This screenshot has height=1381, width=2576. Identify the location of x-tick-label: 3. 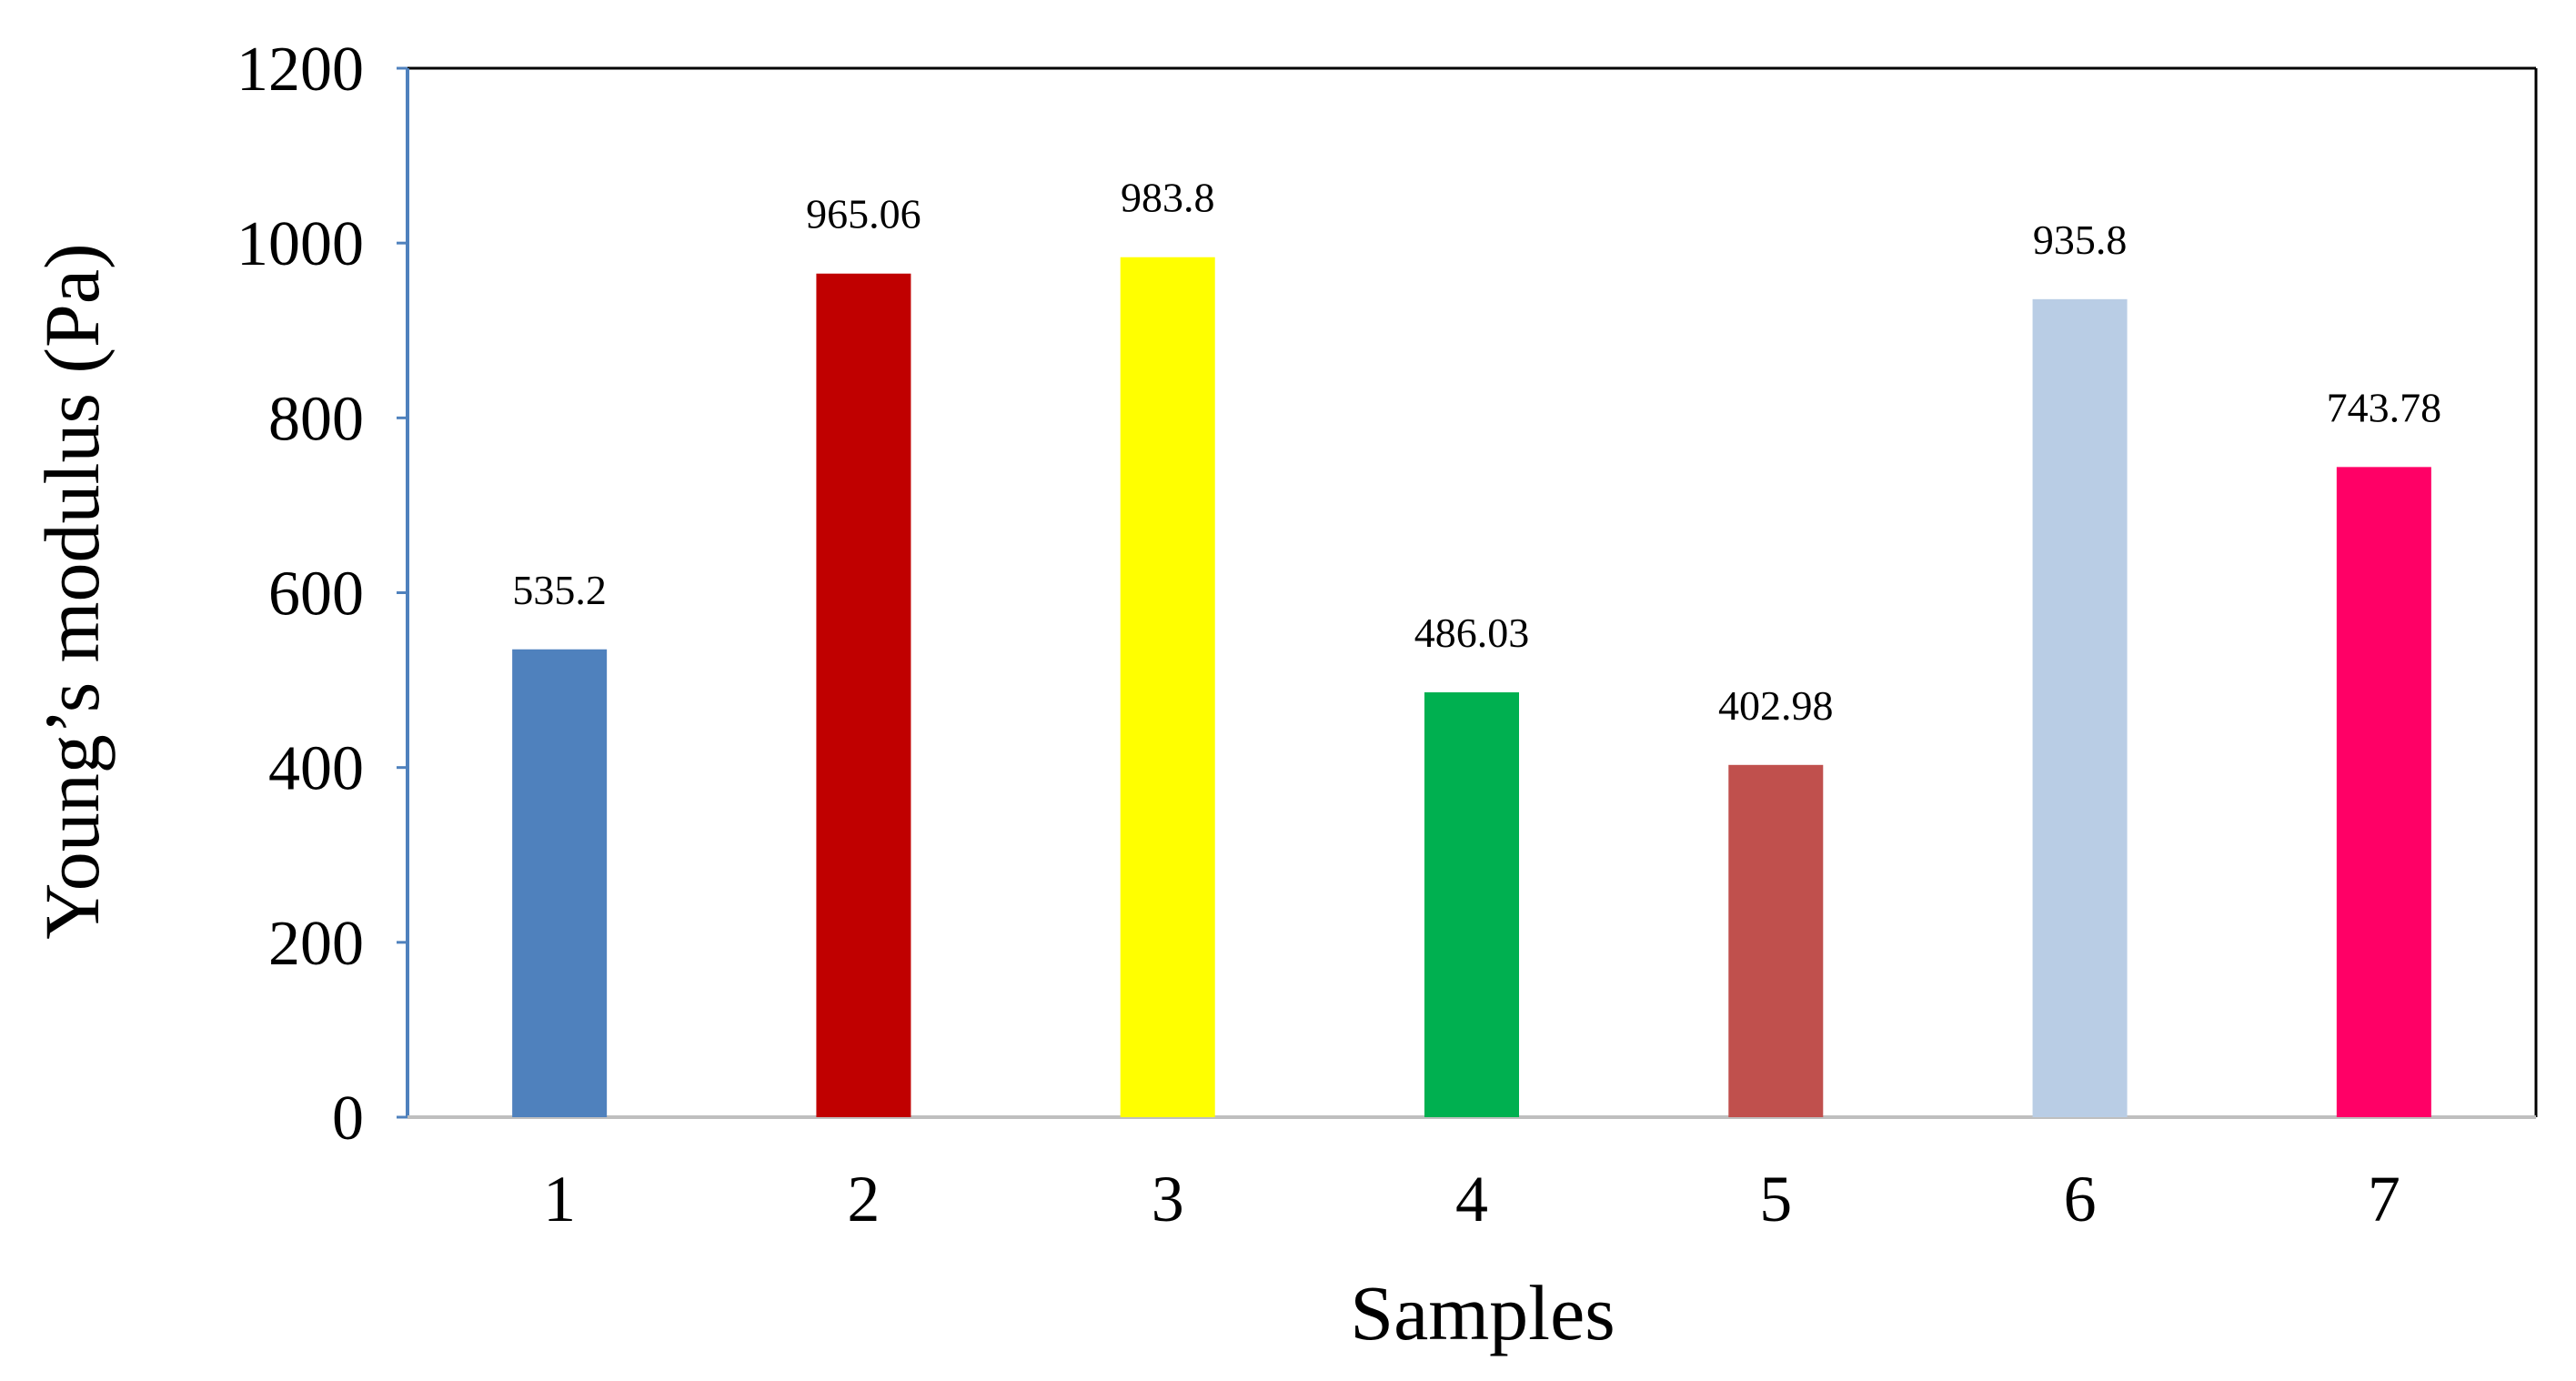
(1168, 1199).